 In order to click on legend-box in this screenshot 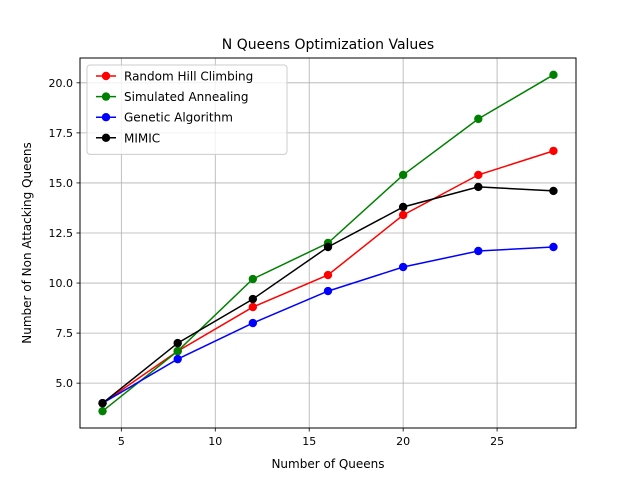, I will do `click(187, 109)`.